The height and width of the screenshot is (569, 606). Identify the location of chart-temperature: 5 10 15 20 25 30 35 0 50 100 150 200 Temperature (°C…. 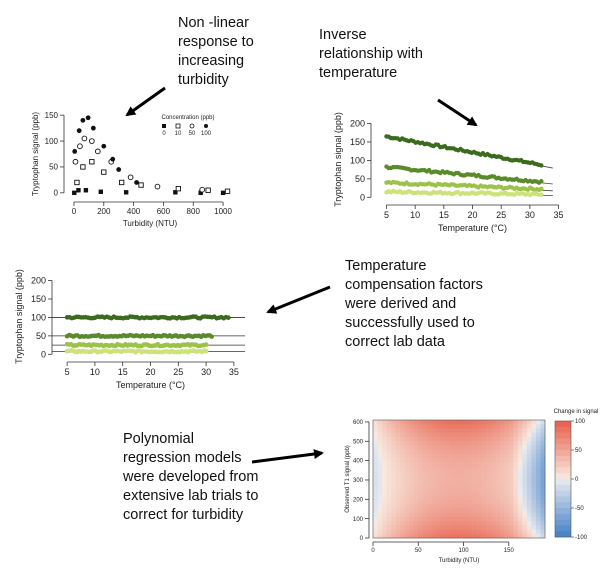
(448, 172).